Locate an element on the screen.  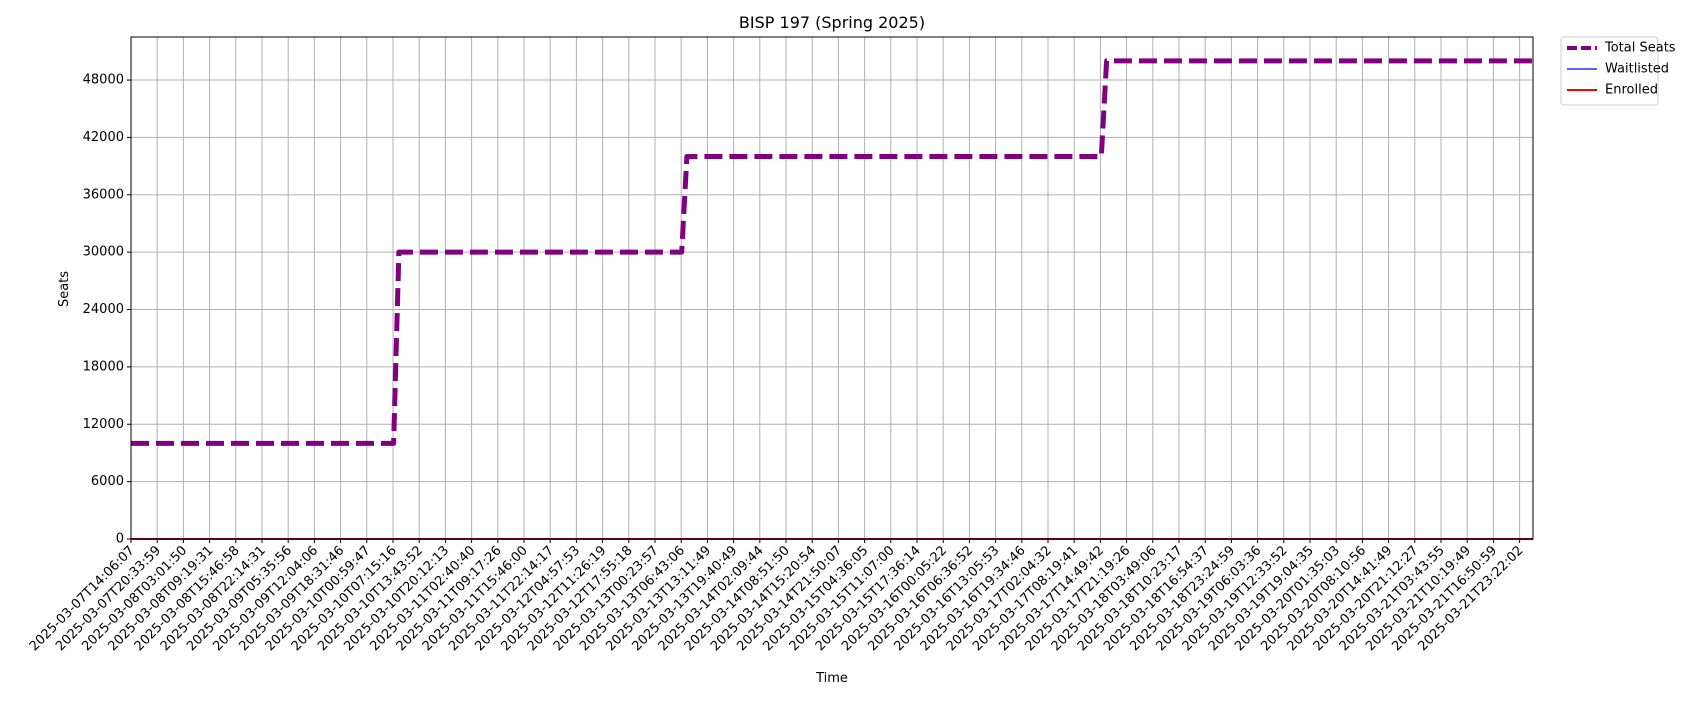
y-axis: 0 6000 12000 18000 24000 30000 36000 42000 48000 is located at coordinates (107, 310).